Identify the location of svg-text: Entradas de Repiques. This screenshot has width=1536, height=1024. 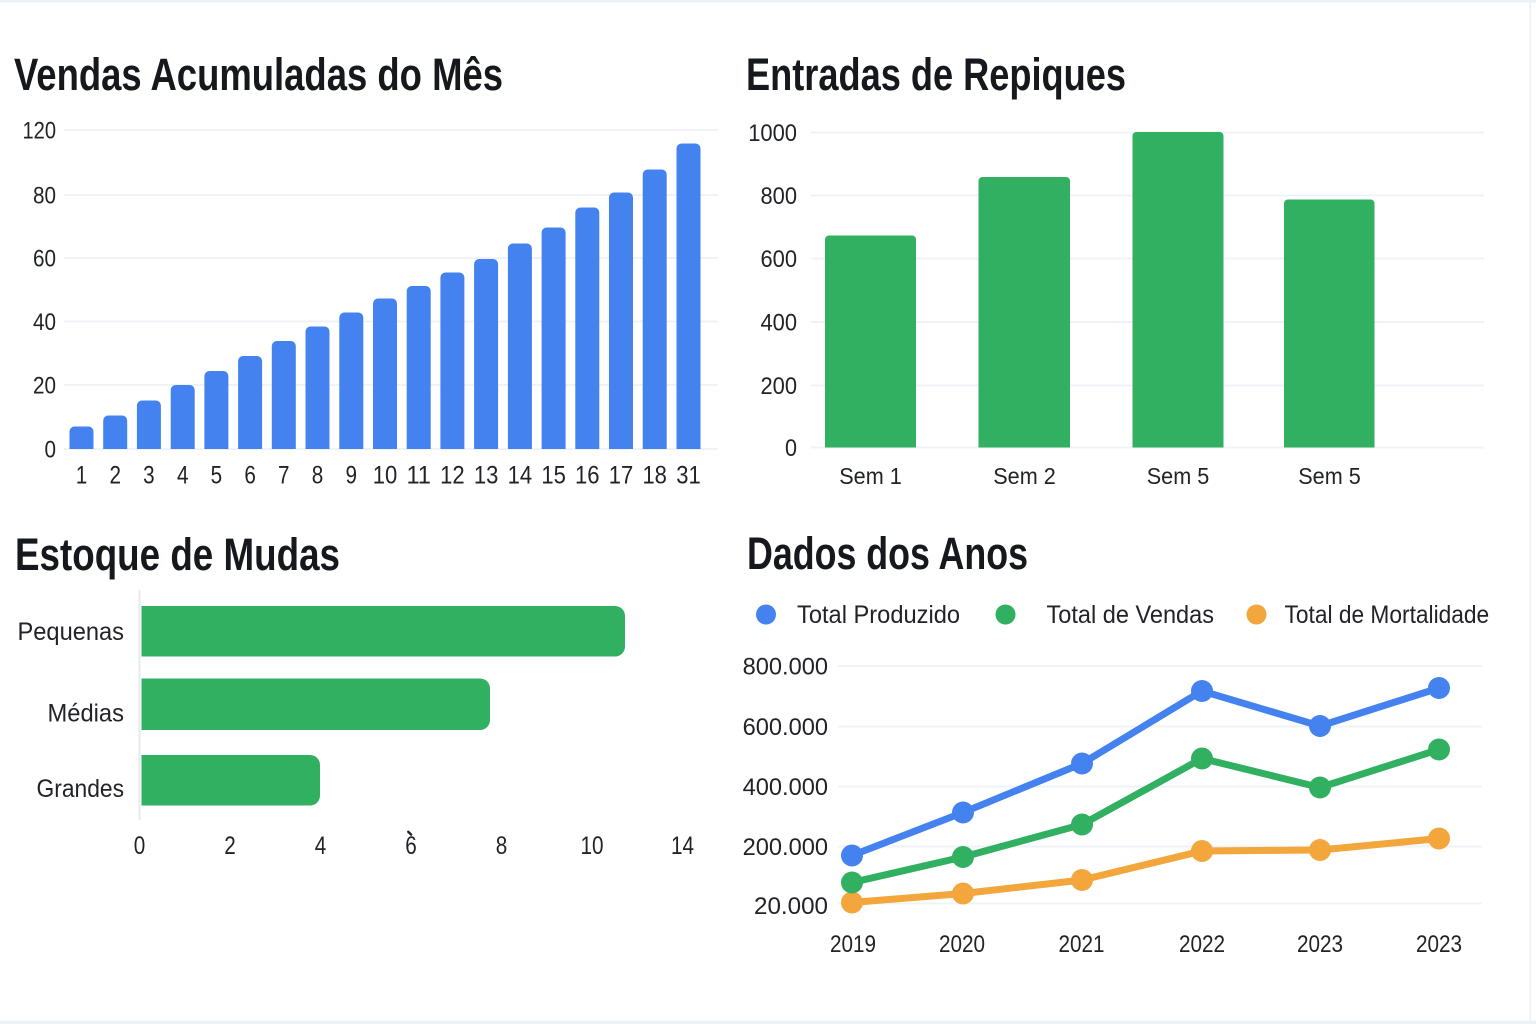
(936, 74).